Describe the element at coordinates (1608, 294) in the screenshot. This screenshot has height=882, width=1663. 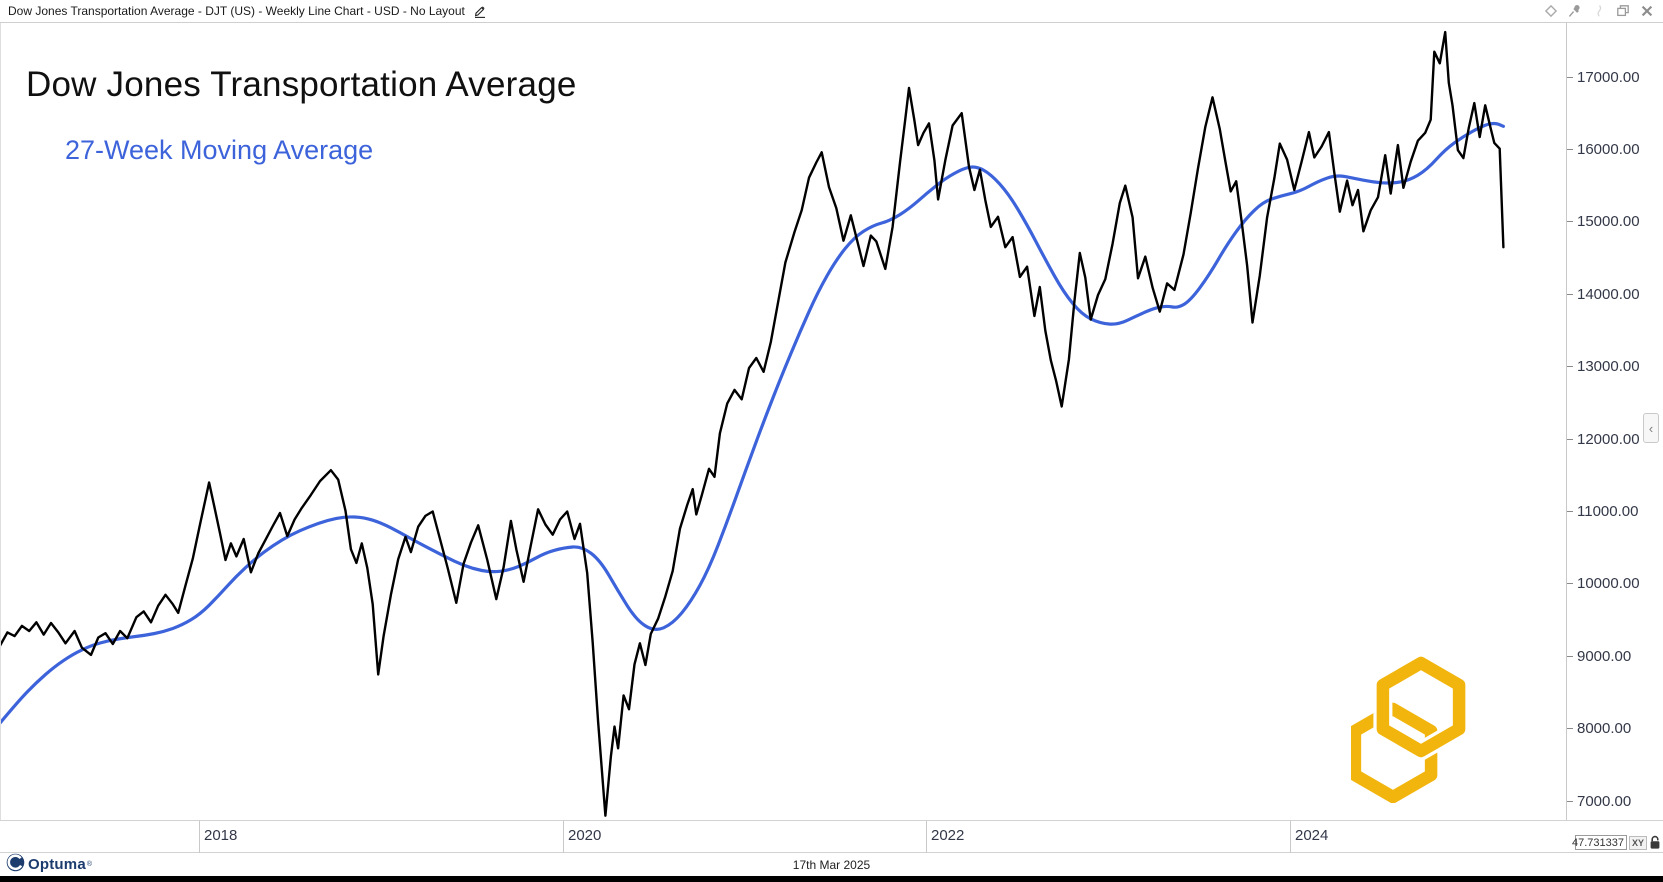
I see `price-axis-label: 14000.00` at that location.